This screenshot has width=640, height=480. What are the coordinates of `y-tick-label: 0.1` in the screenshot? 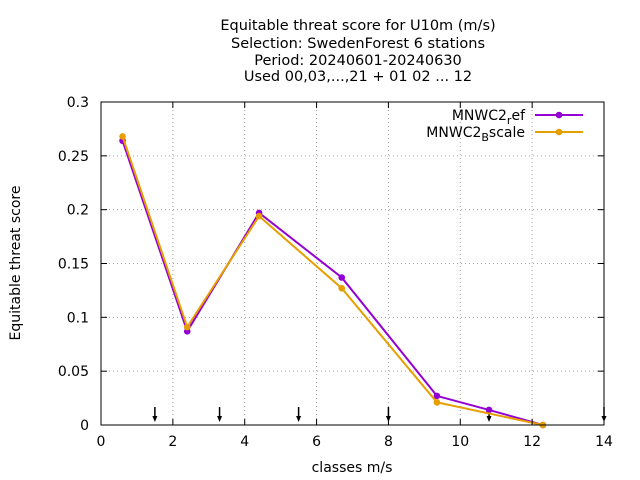 It's located at (78, 318).